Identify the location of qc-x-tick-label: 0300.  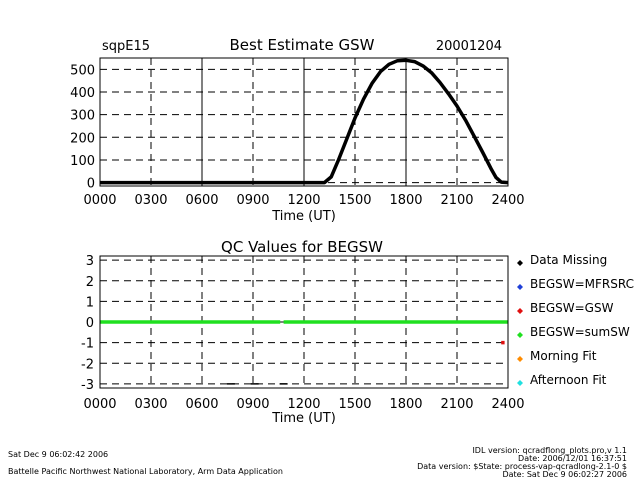
(150, 404).